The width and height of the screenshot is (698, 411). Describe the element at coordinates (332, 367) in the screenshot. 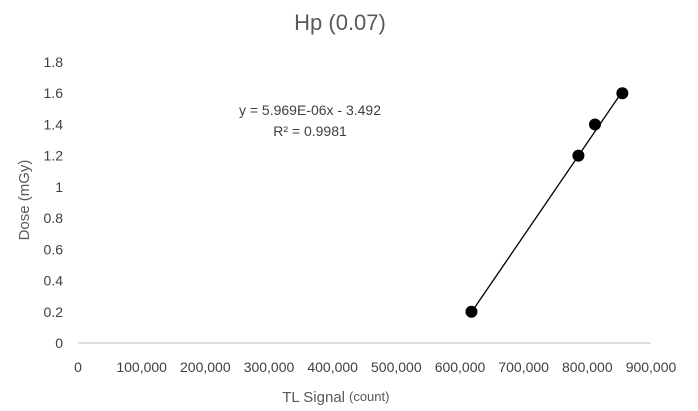

I see `x-tick-label: 400,000` at that location.